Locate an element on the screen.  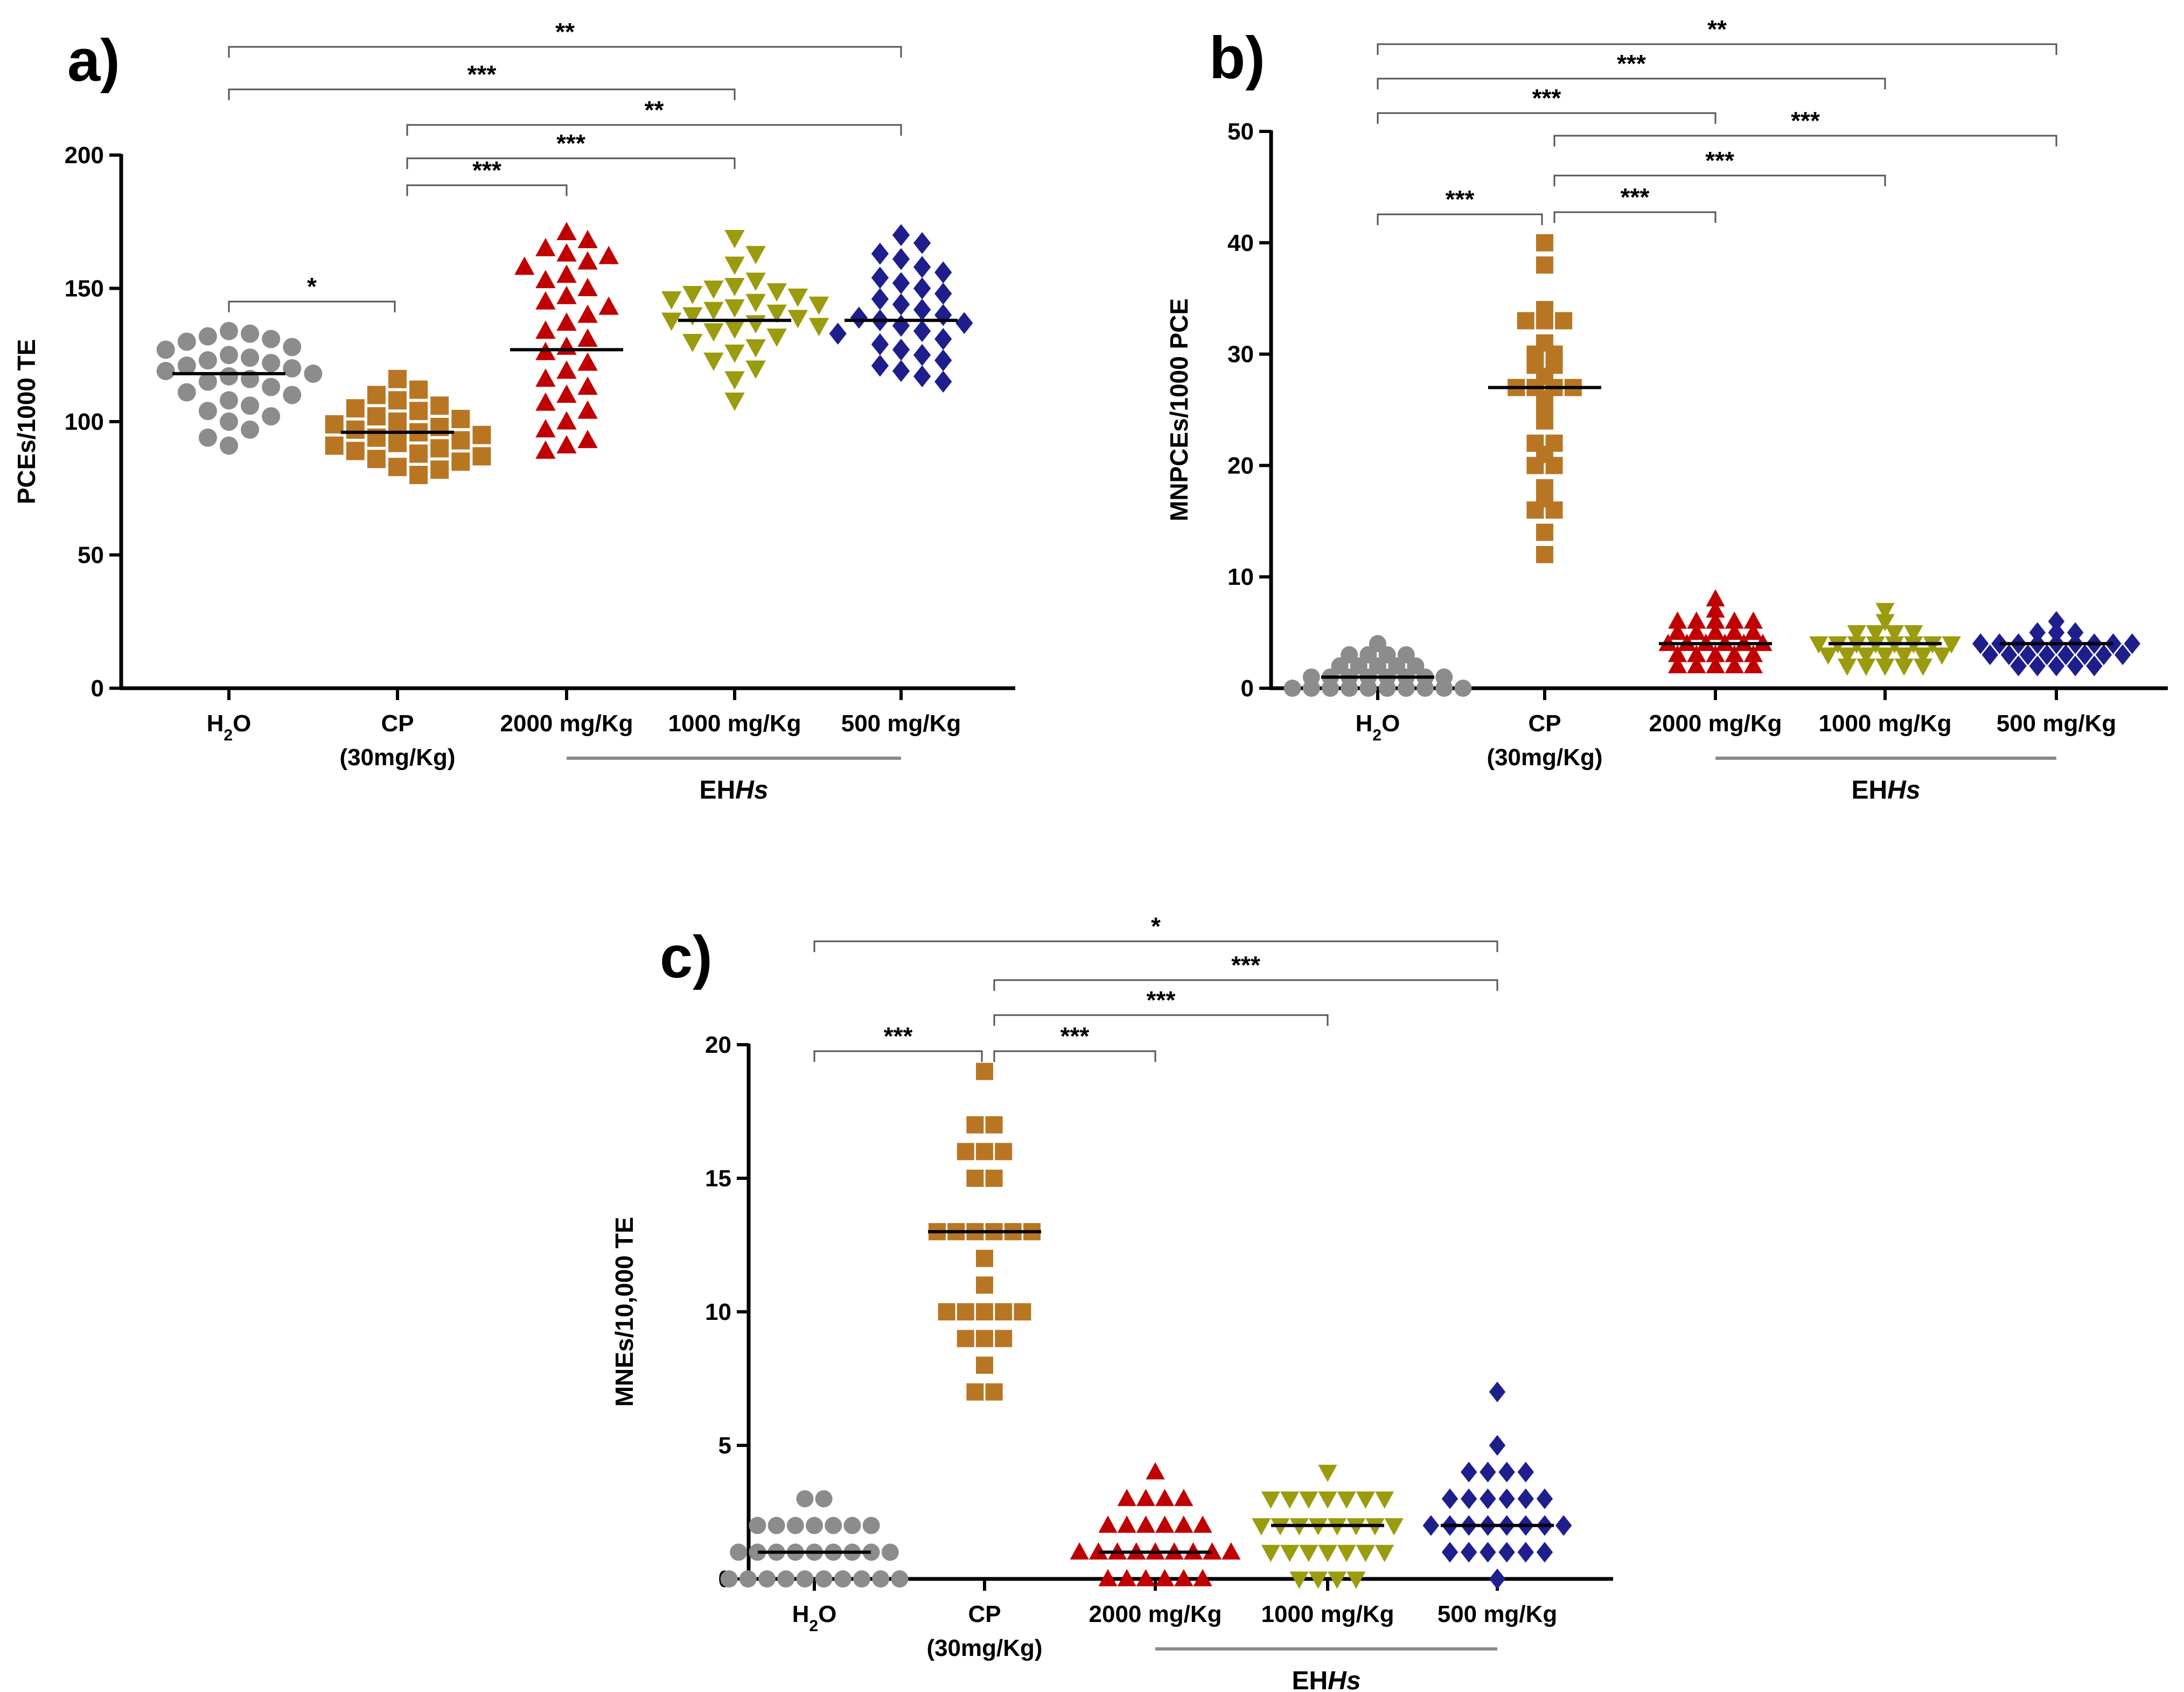
significance-bracket: * is located at coordinates (1155, 932).